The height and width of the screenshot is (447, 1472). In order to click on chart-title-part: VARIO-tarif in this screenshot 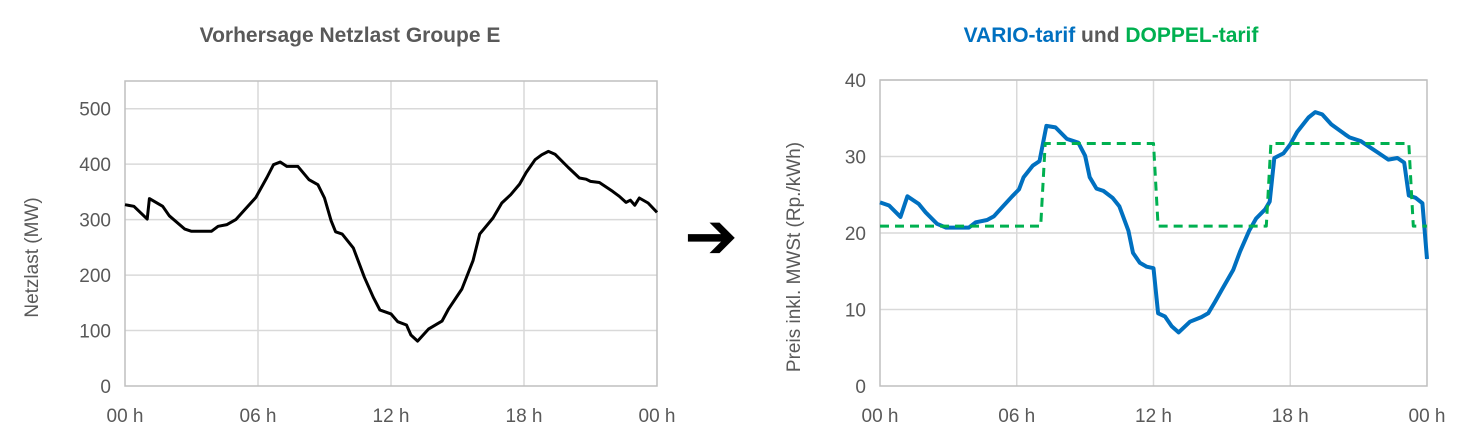, I will do `click(1020, 35)`.